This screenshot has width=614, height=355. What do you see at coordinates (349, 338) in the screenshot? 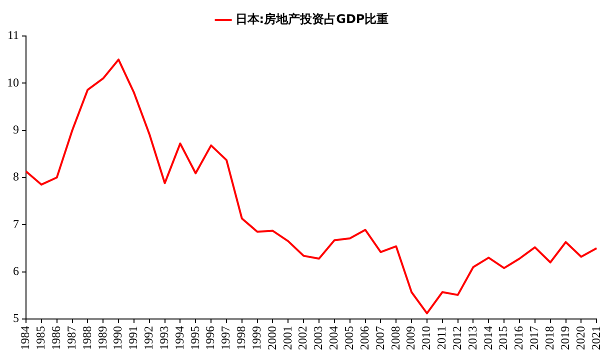
I see `x-tick-label: 2005` at bounding box center [349, 338].